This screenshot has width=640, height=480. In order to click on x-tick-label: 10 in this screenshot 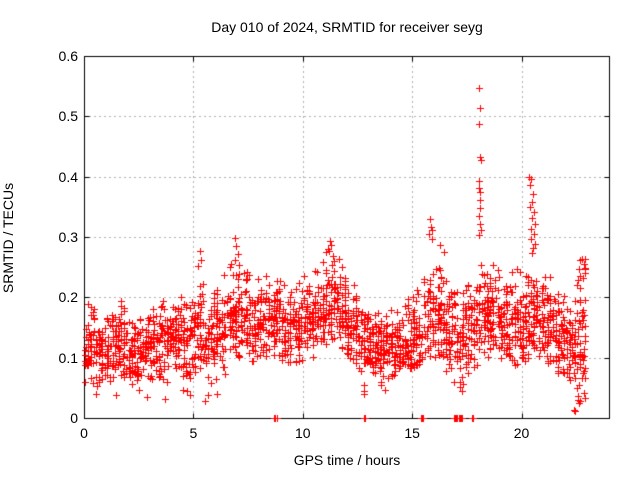, I will do `click(302, 433)`.